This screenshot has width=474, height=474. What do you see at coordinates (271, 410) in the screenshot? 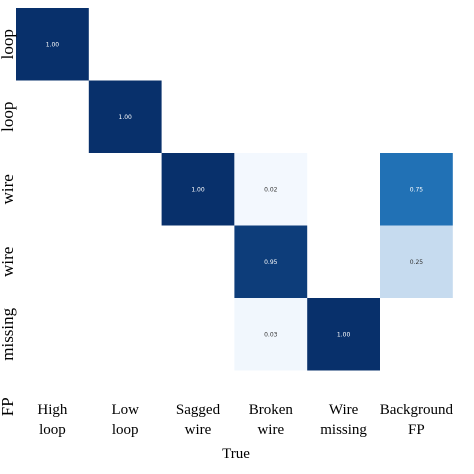
I see `x-tick-label: Broken` at bounding box center [271, 410].